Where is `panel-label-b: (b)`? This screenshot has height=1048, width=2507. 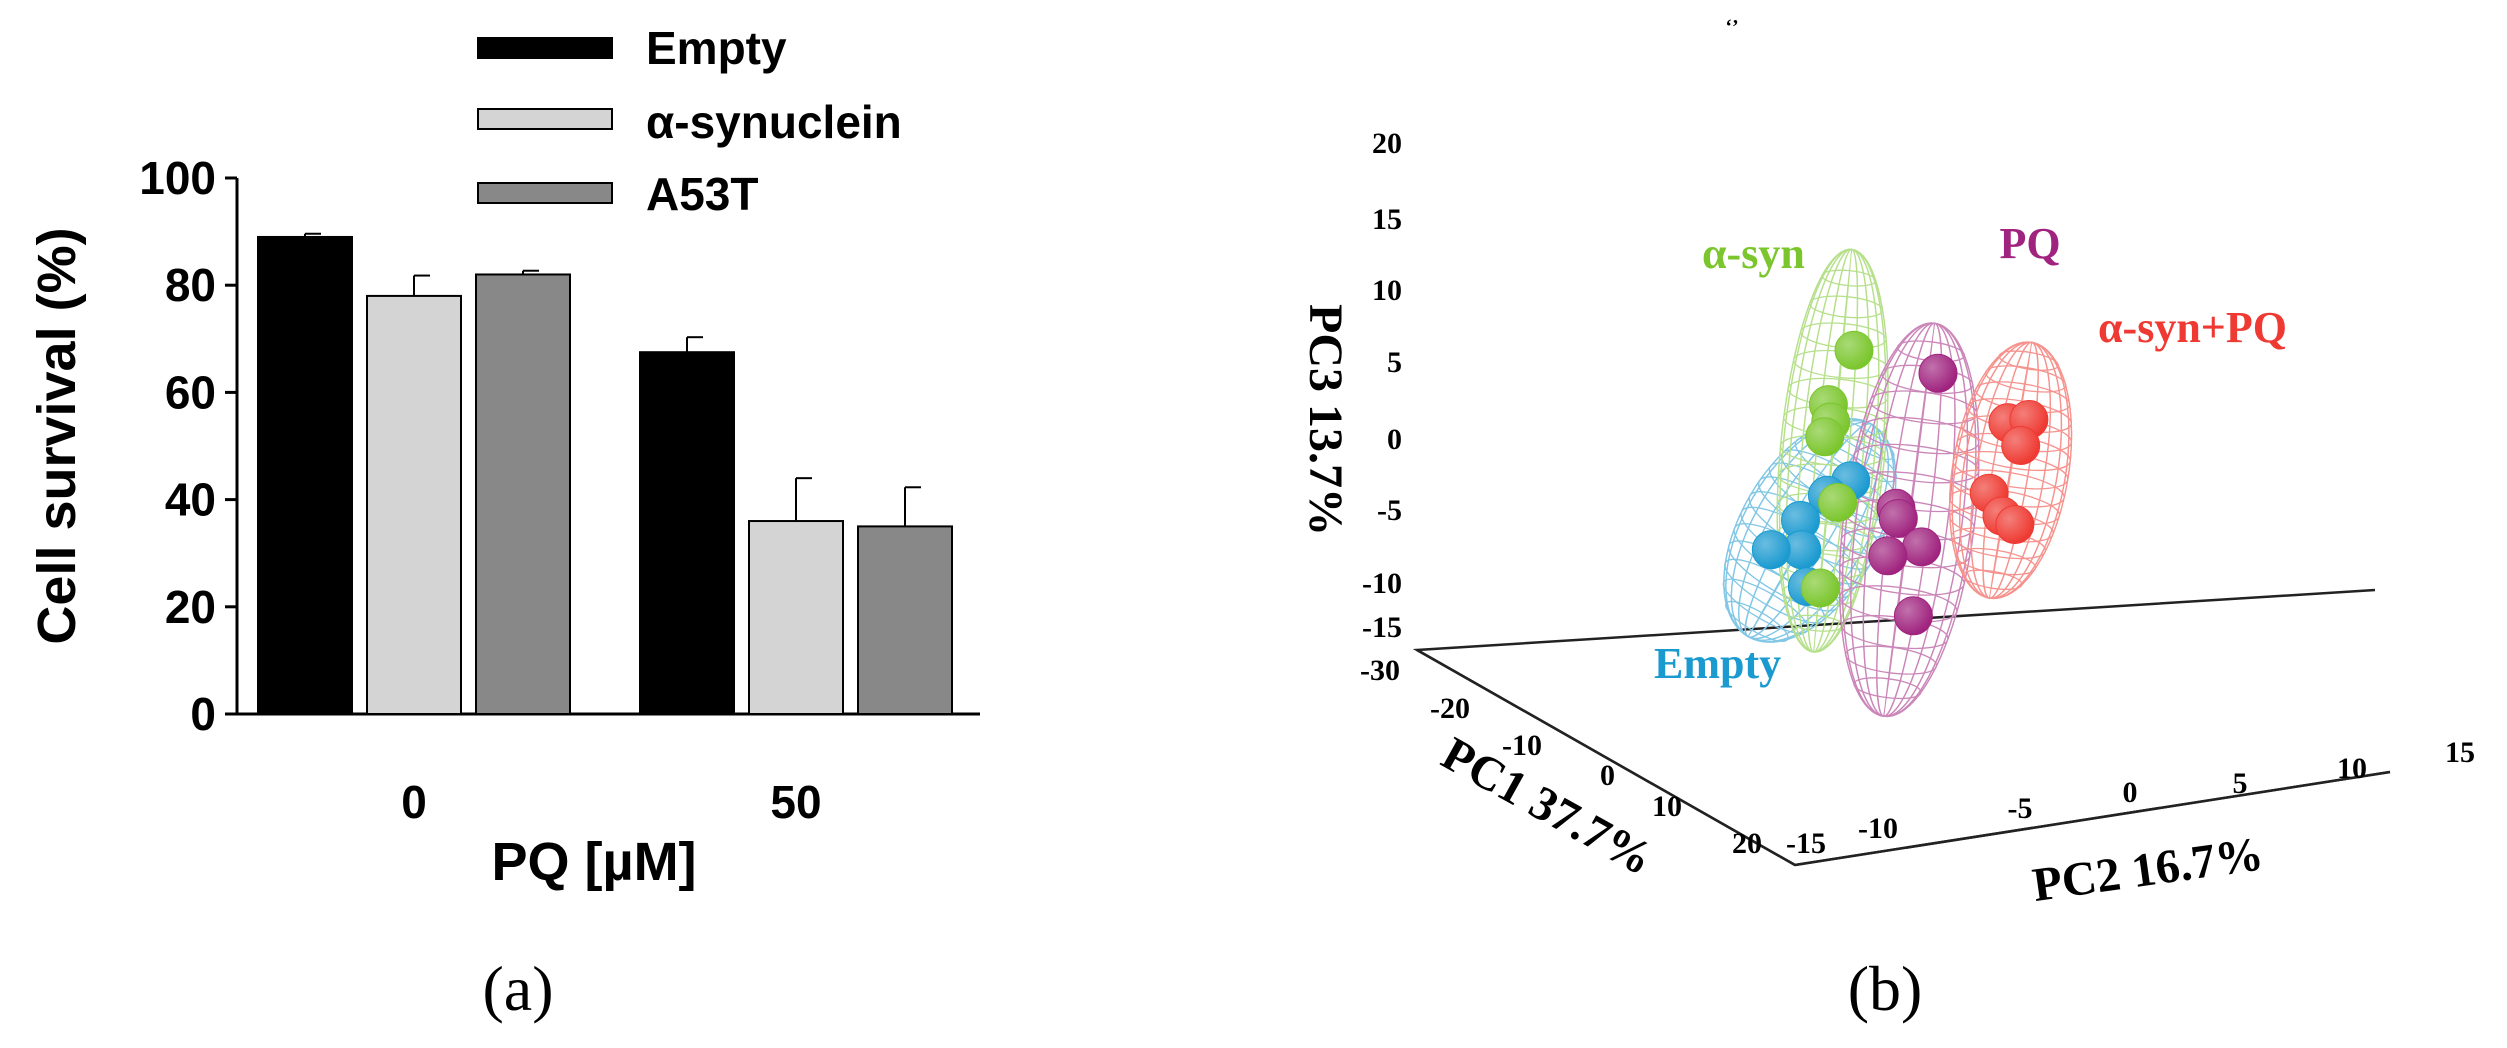
panel-label-b: (b) is located at coordinates (1885, 988).